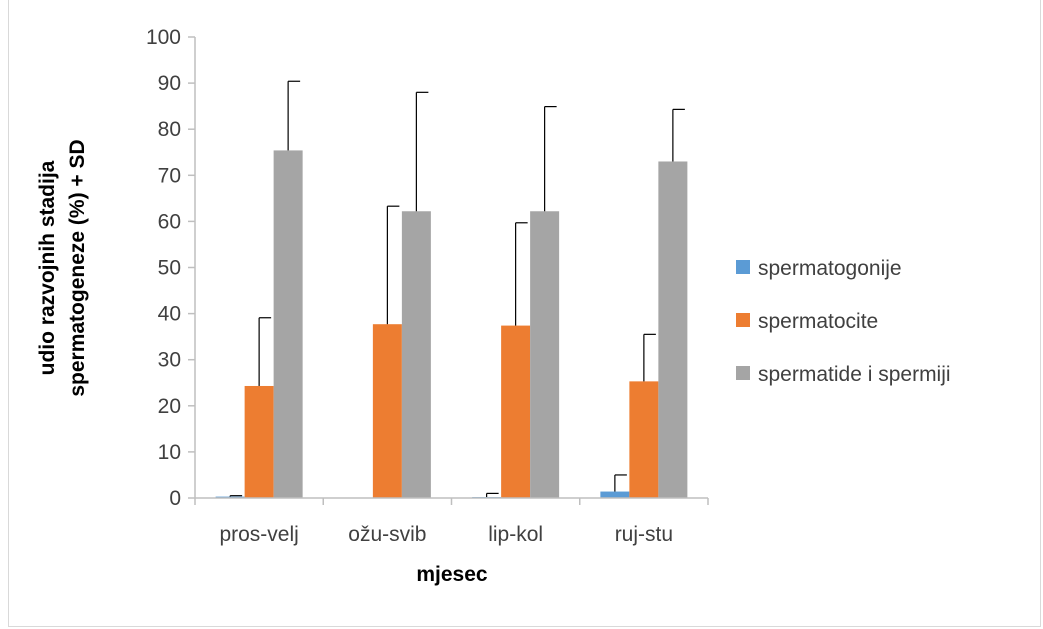  I want to click on y-tick-label: 60, so click(169, 221).